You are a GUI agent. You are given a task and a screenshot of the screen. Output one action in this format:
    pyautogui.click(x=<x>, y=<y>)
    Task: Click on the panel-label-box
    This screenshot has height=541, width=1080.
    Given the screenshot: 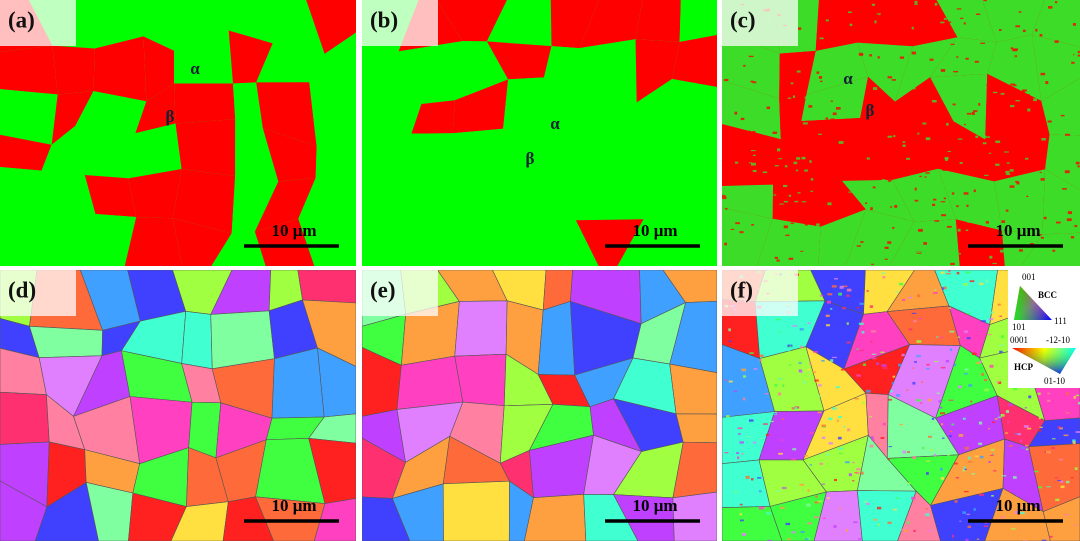 What is the action you would take?
    pyautogui.click(x=400, y=23)
    